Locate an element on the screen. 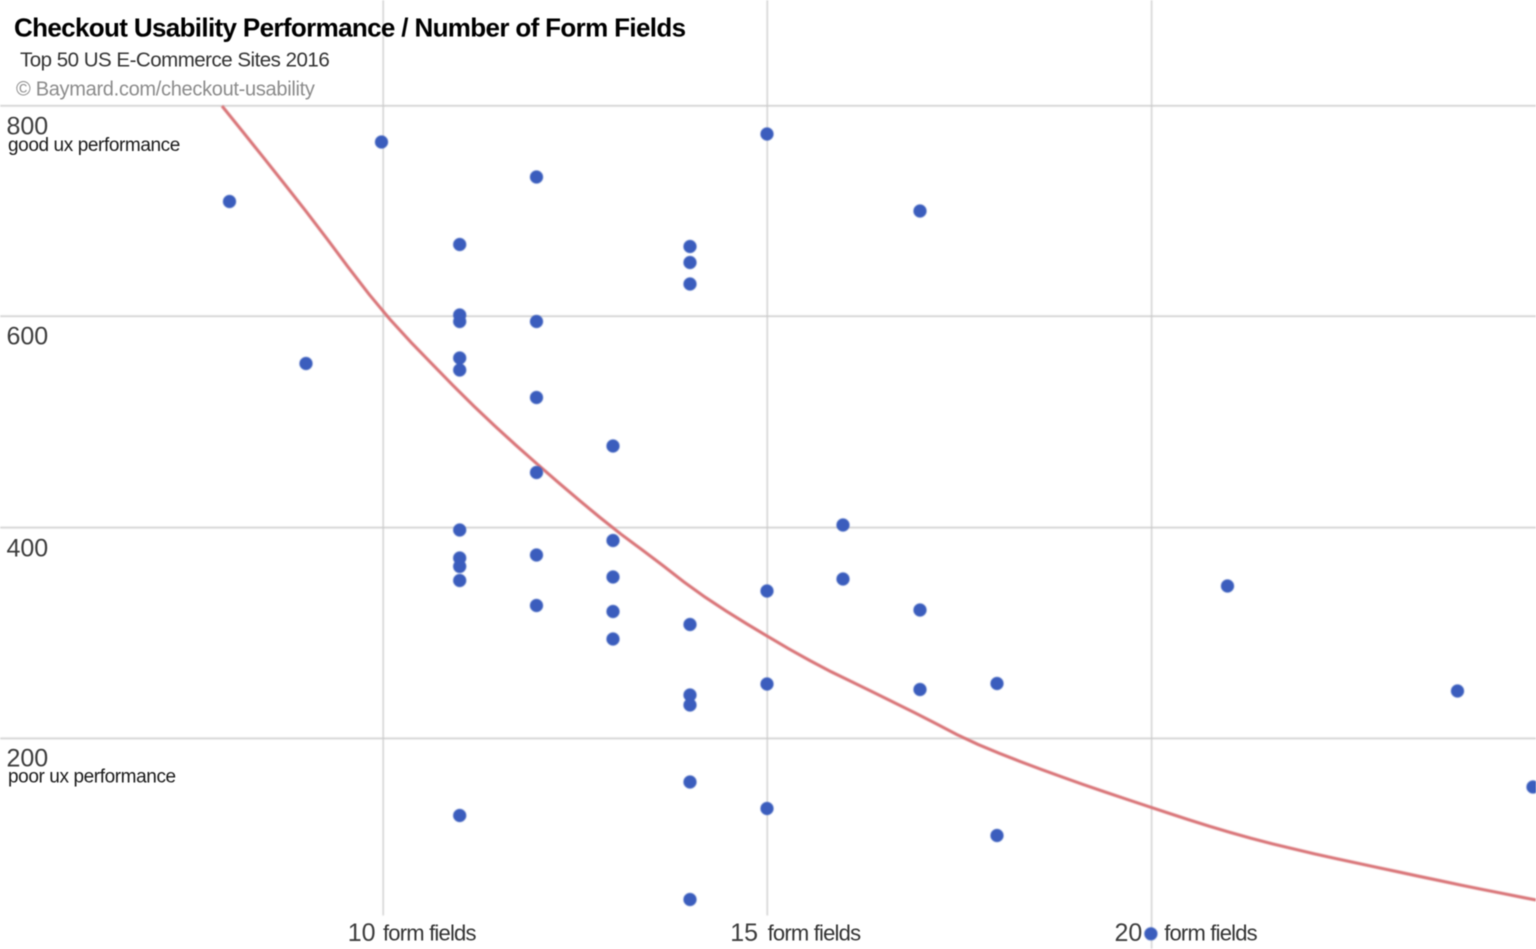 This screenshot has height=949, width=1536. svg-text:Top 50 US E-Commerce Sites 201: Top 50 US E-Commerce Sites 2016 is located at coordinates (174, 60).